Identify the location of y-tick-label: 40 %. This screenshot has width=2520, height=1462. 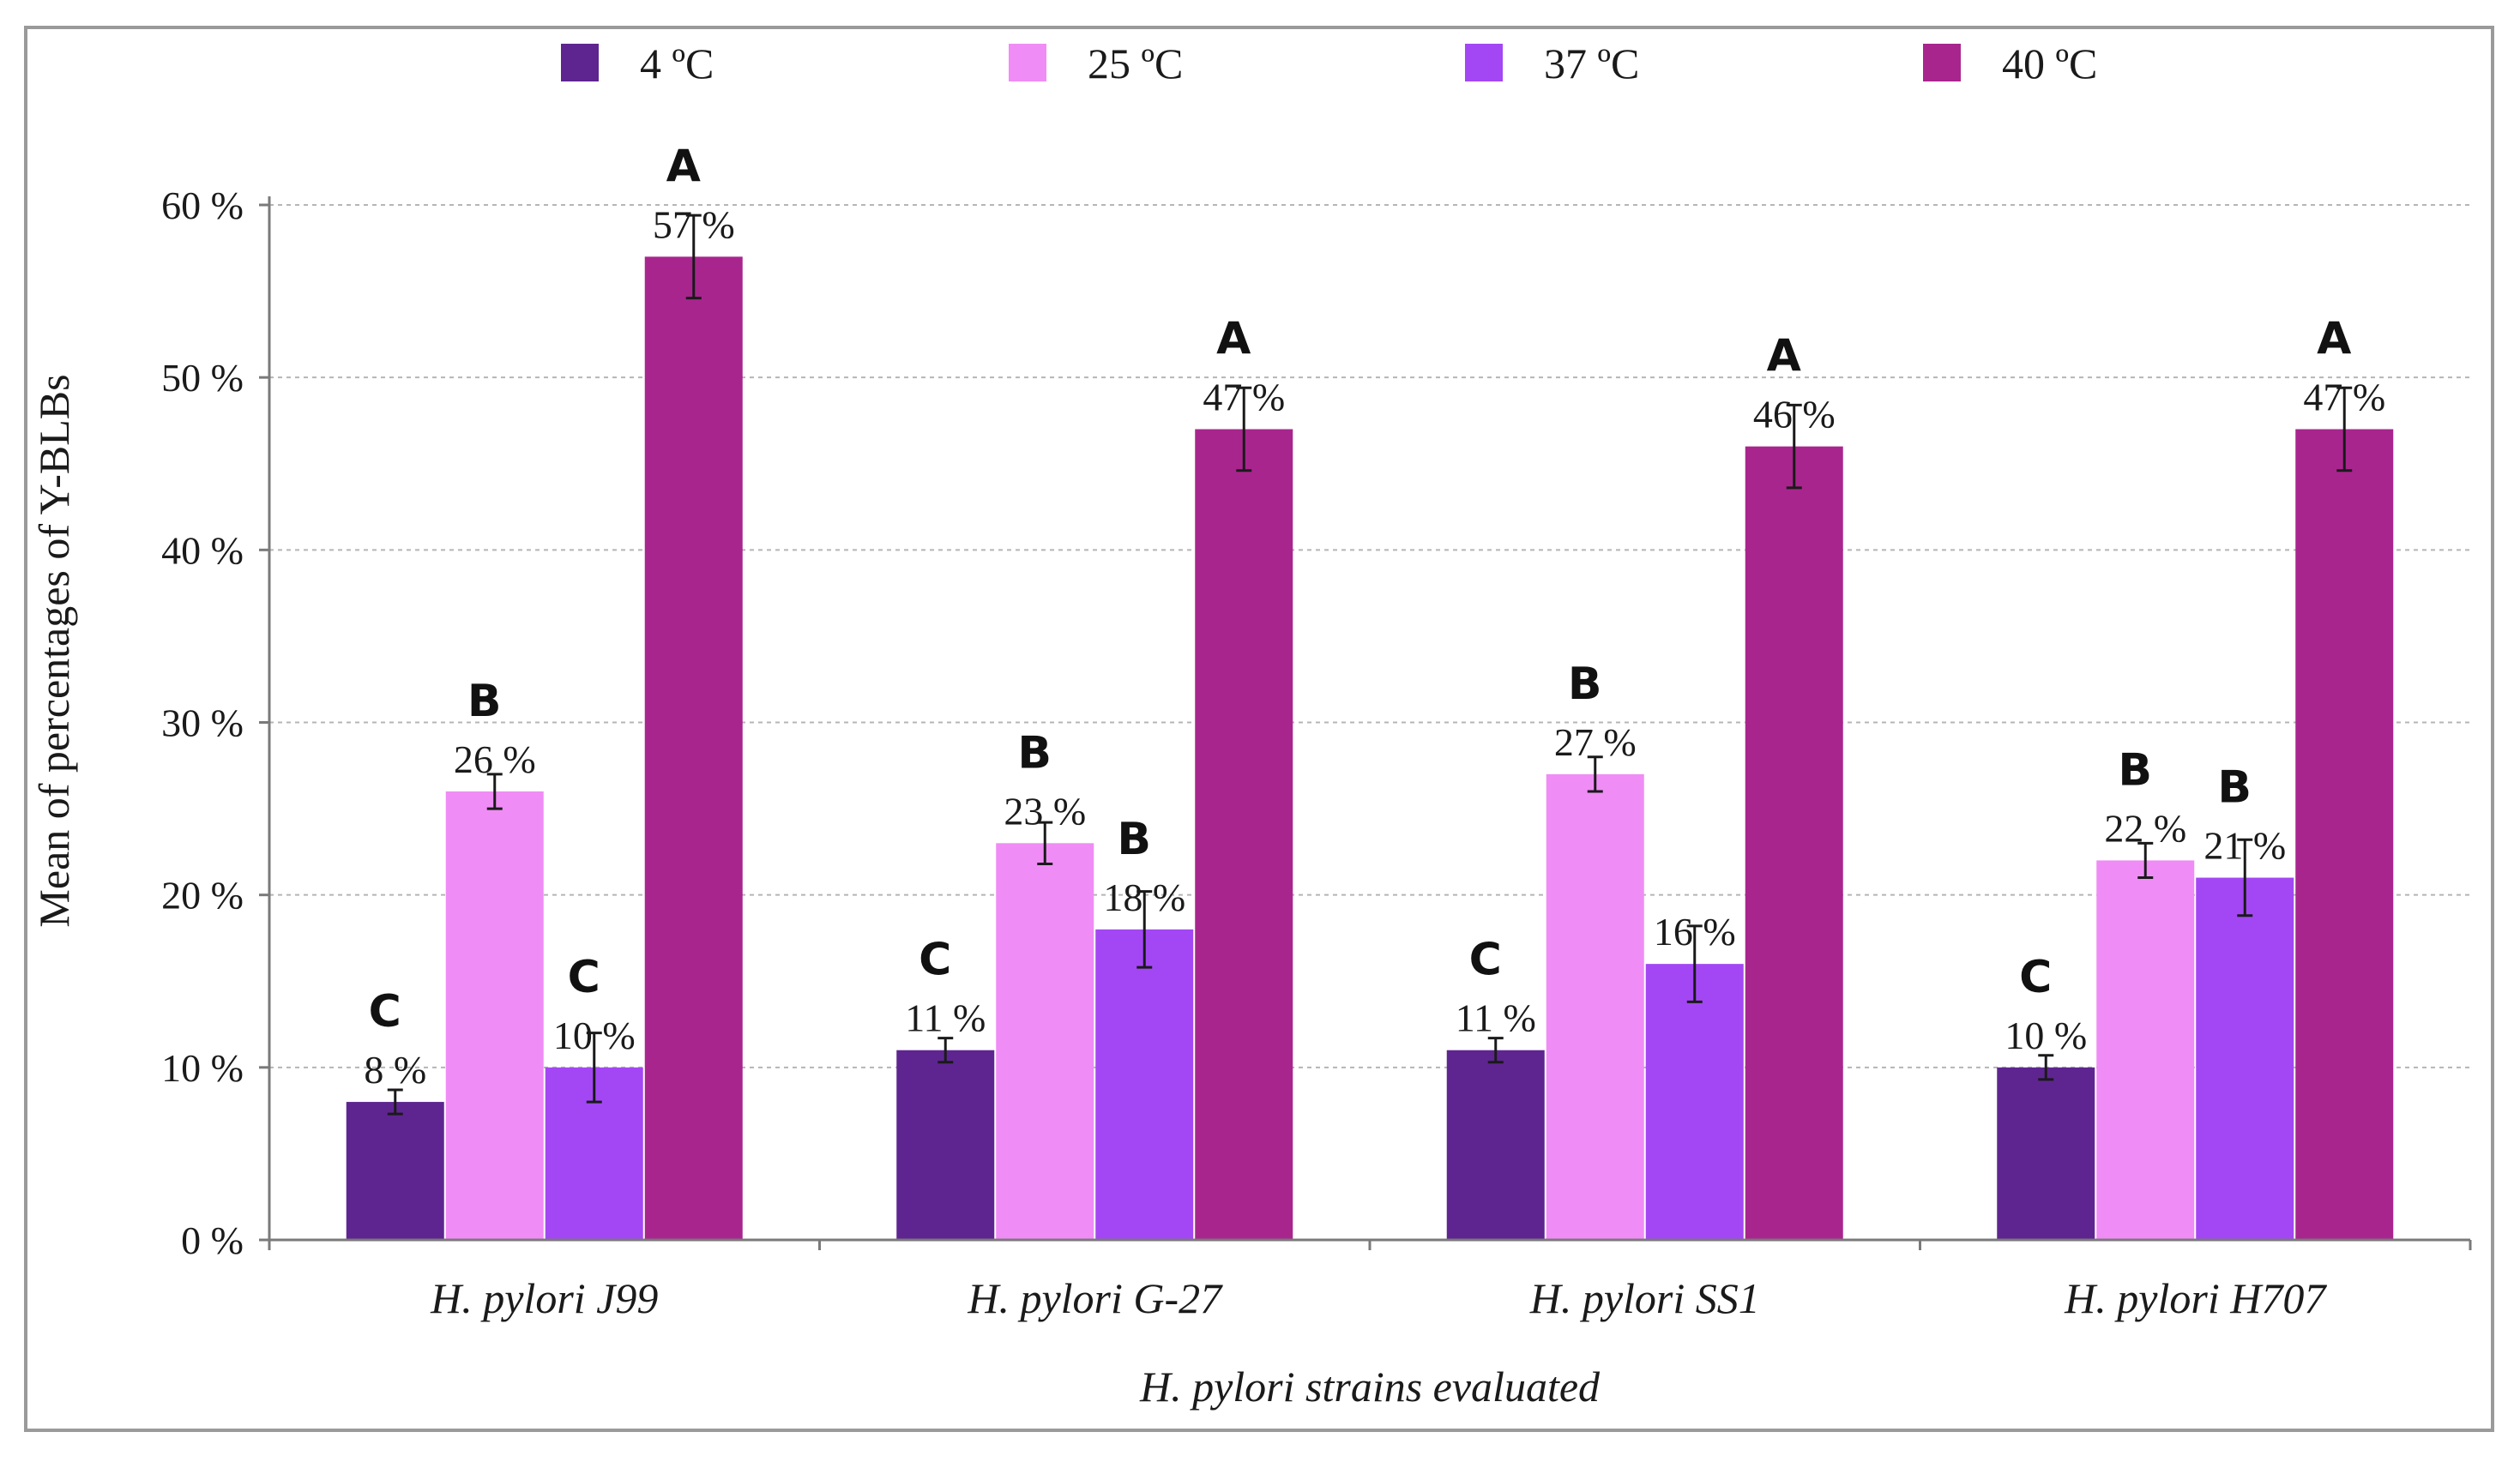
(202, 550).